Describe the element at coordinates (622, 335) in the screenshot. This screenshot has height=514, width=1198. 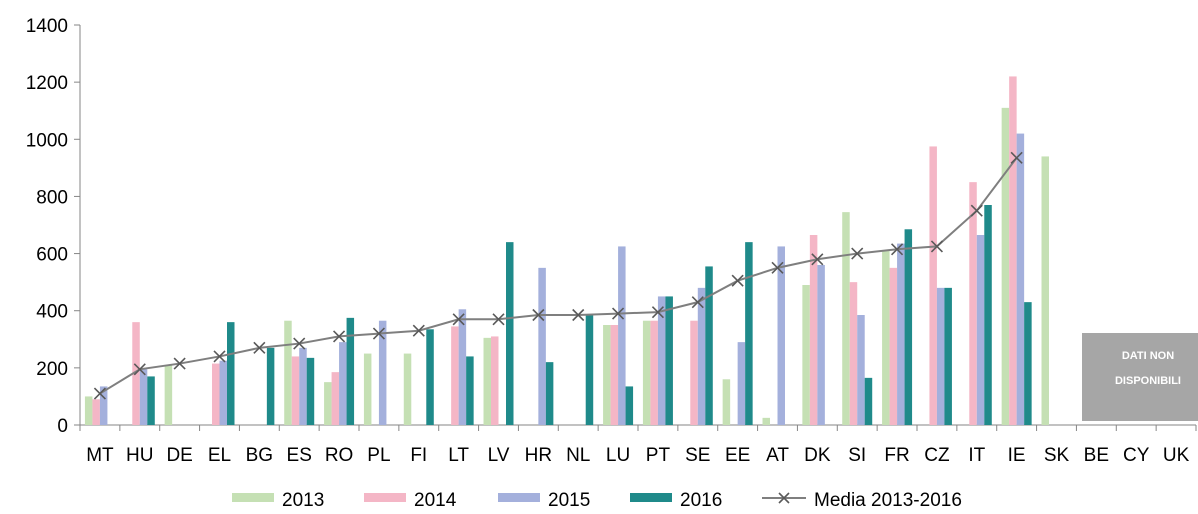
I see `bar-2015-LU` at that location.